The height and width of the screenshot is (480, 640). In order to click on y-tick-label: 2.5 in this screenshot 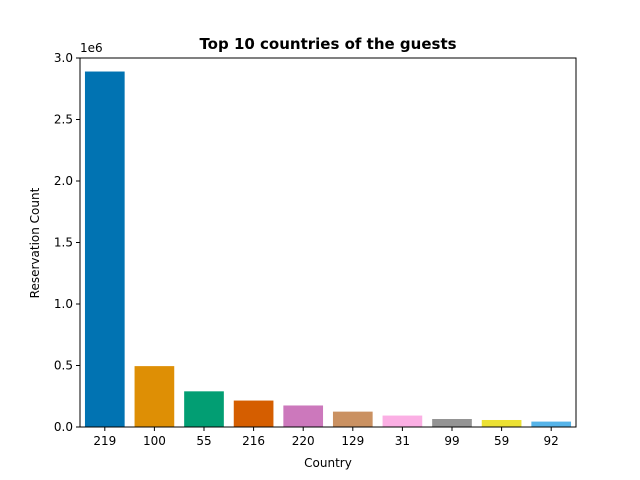, I will do `click(63, 120)`.